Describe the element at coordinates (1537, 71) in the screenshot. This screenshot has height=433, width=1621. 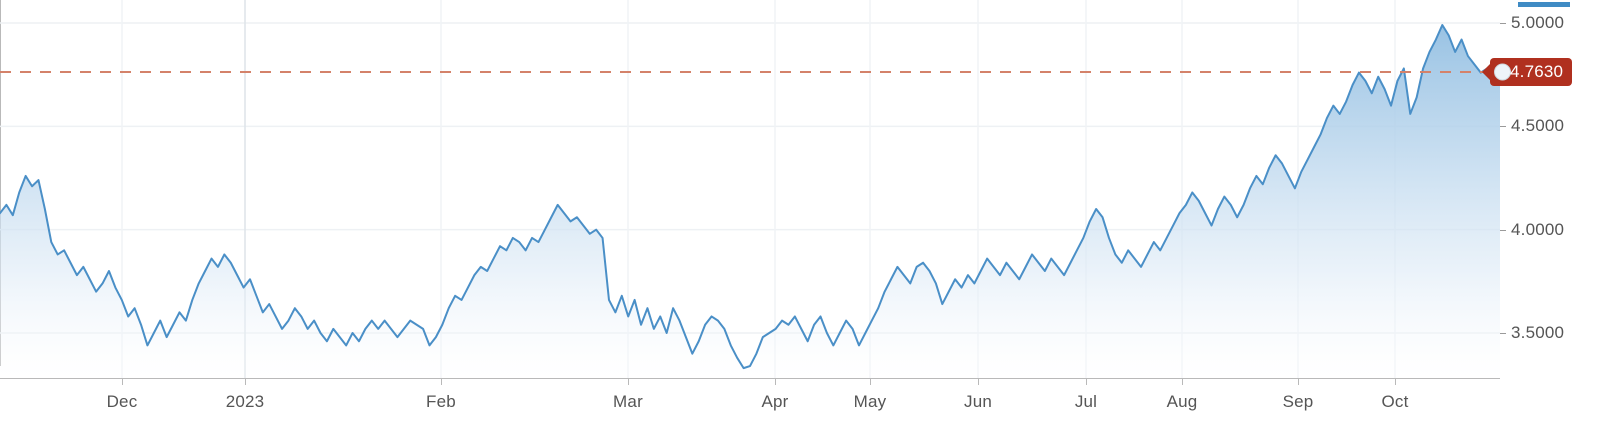
I see `current-price-label: 4.7630` at that location.